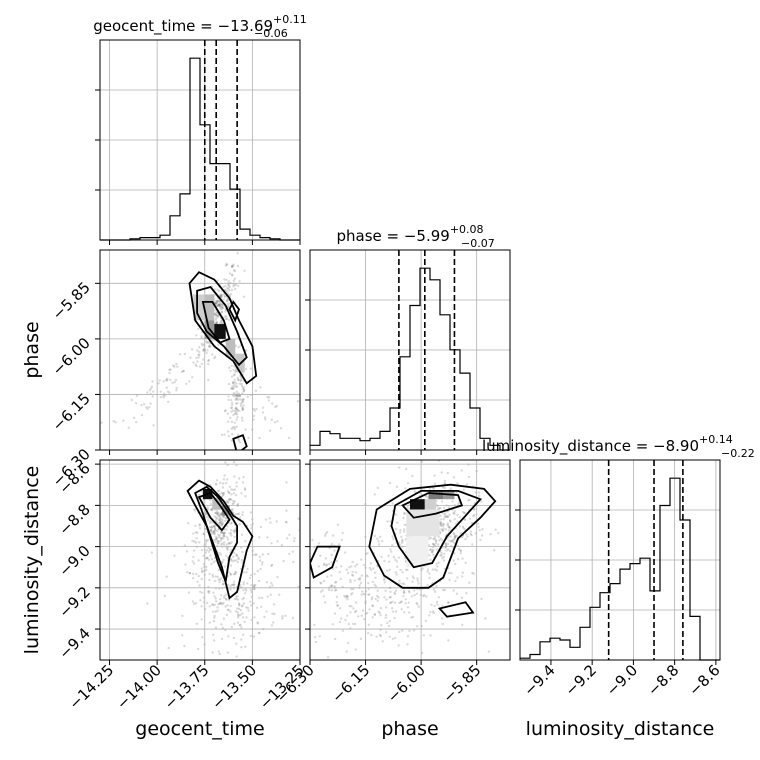 The height and width of the screenshot is (760, 760). Describe the element at coordinates (456, 609) in the screenshot. I see `contour-island` at that location.